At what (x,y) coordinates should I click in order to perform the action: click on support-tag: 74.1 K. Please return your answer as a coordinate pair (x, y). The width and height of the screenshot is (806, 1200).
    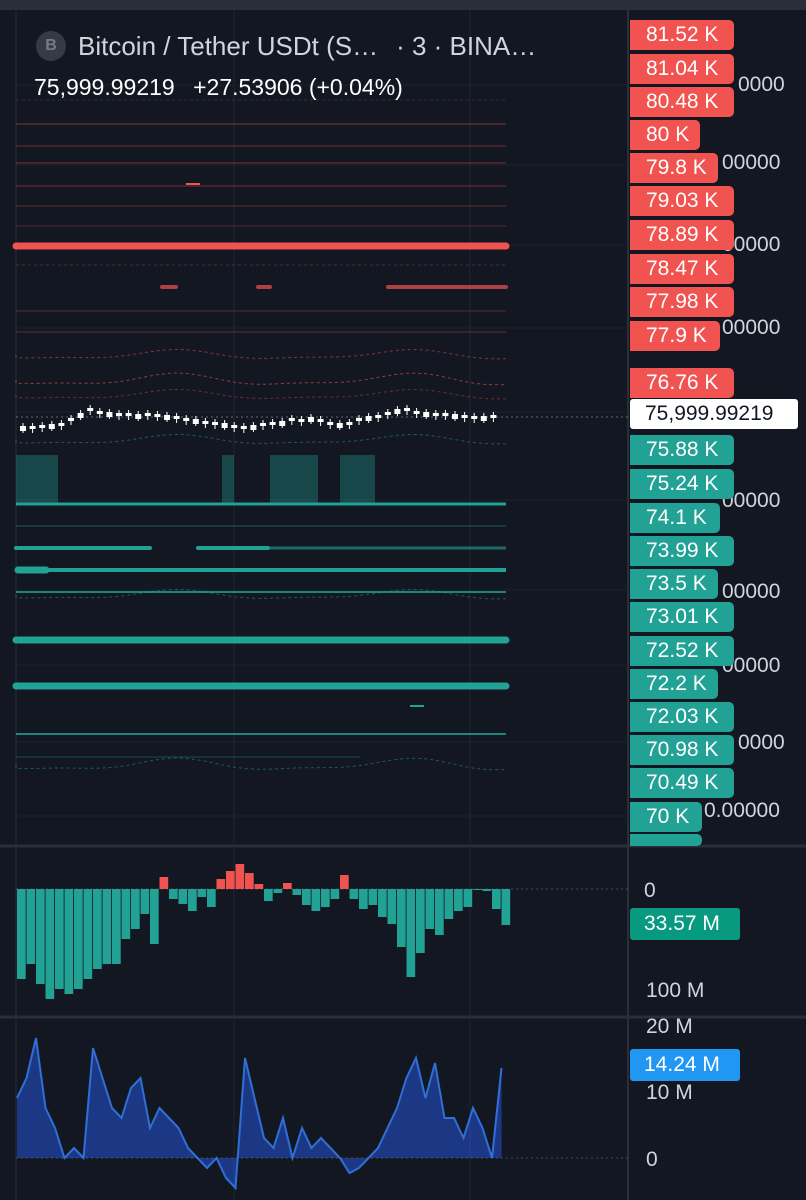
    Looking at the image, I should click on (675, 518).